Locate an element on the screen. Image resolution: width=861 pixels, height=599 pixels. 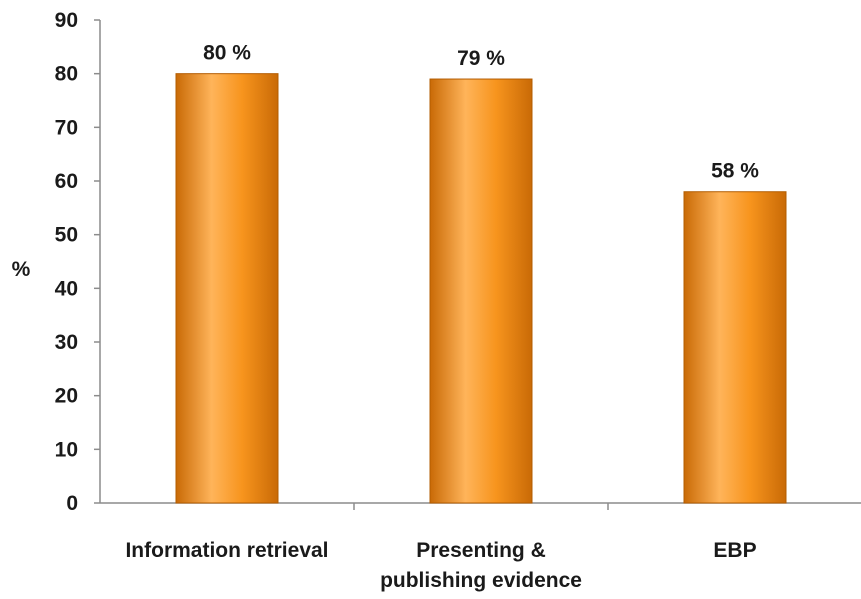
y-tick-label: 30 is located at coordinates (66, 342).